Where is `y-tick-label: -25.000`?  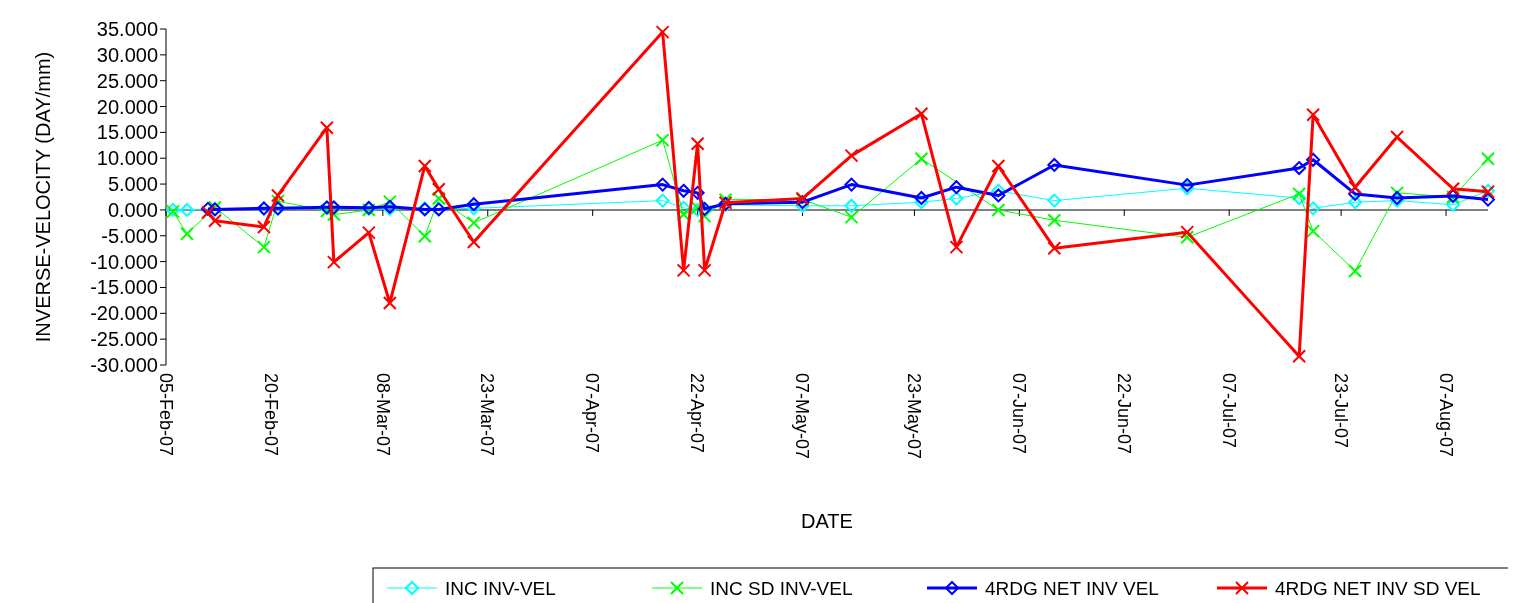
y-tick-label: -25.000 is located at coordinates (124, 339).